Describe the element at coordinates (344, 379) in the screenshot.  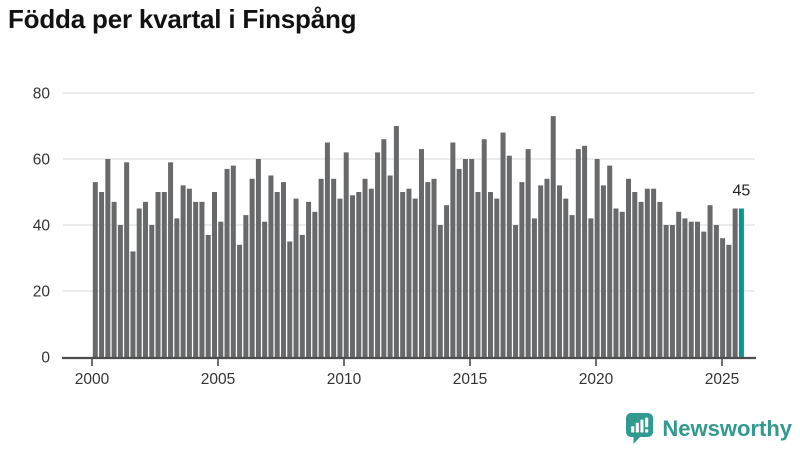
I see `x-tick-label: 2010` at that location.